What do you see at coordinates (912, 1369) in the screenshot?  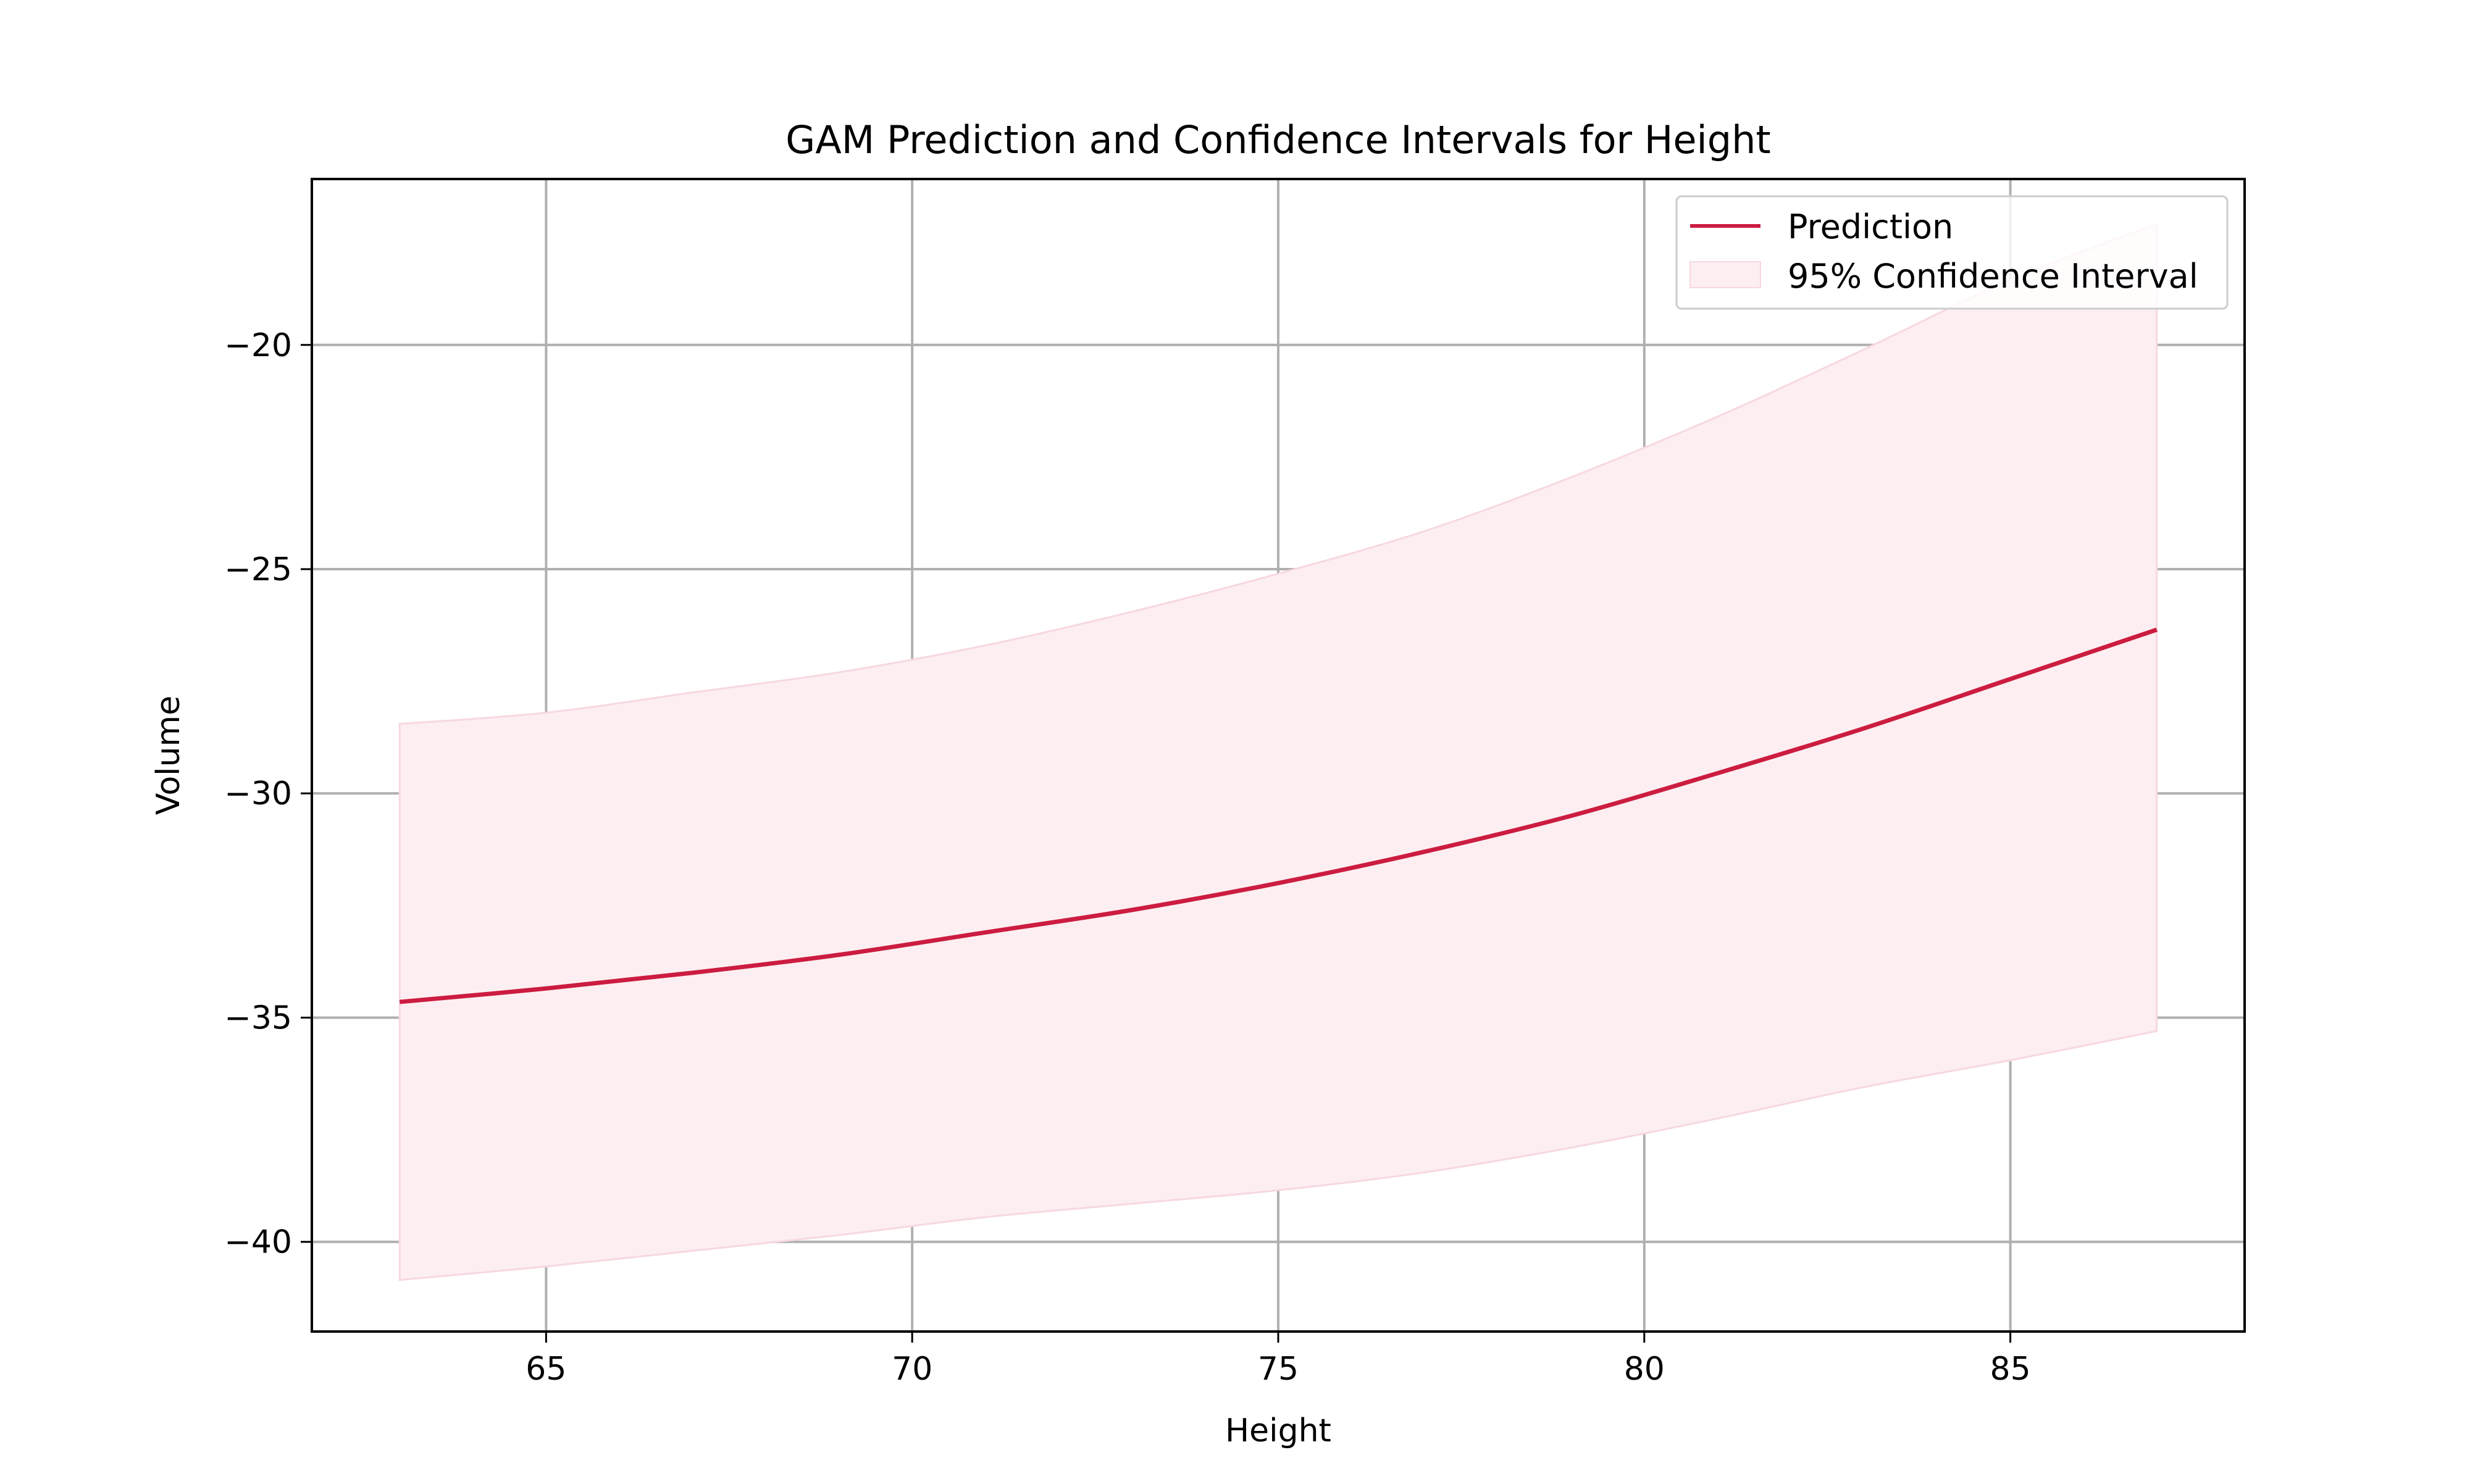 I see `x-tick-label: 70` at bounding box center [912, 1369].